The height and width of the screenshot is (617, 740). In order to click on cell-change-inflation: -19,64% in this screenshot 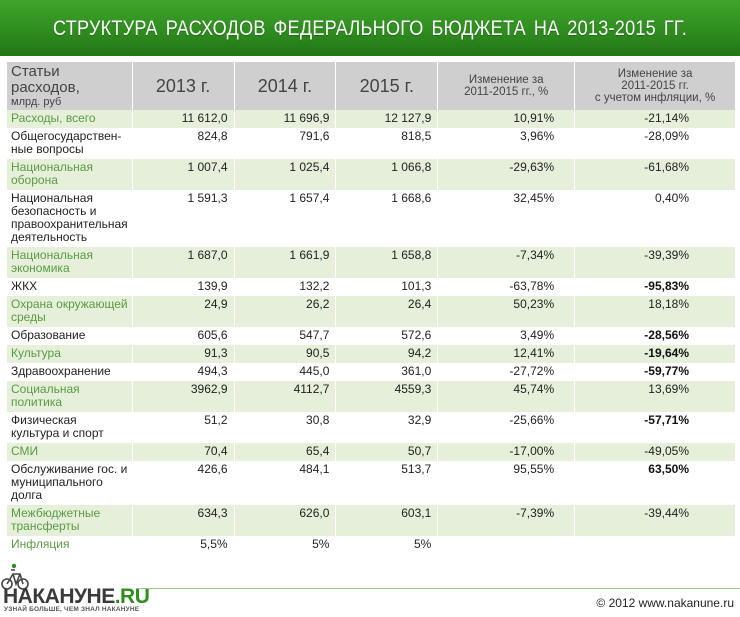, I will do `click(655, 354)`.